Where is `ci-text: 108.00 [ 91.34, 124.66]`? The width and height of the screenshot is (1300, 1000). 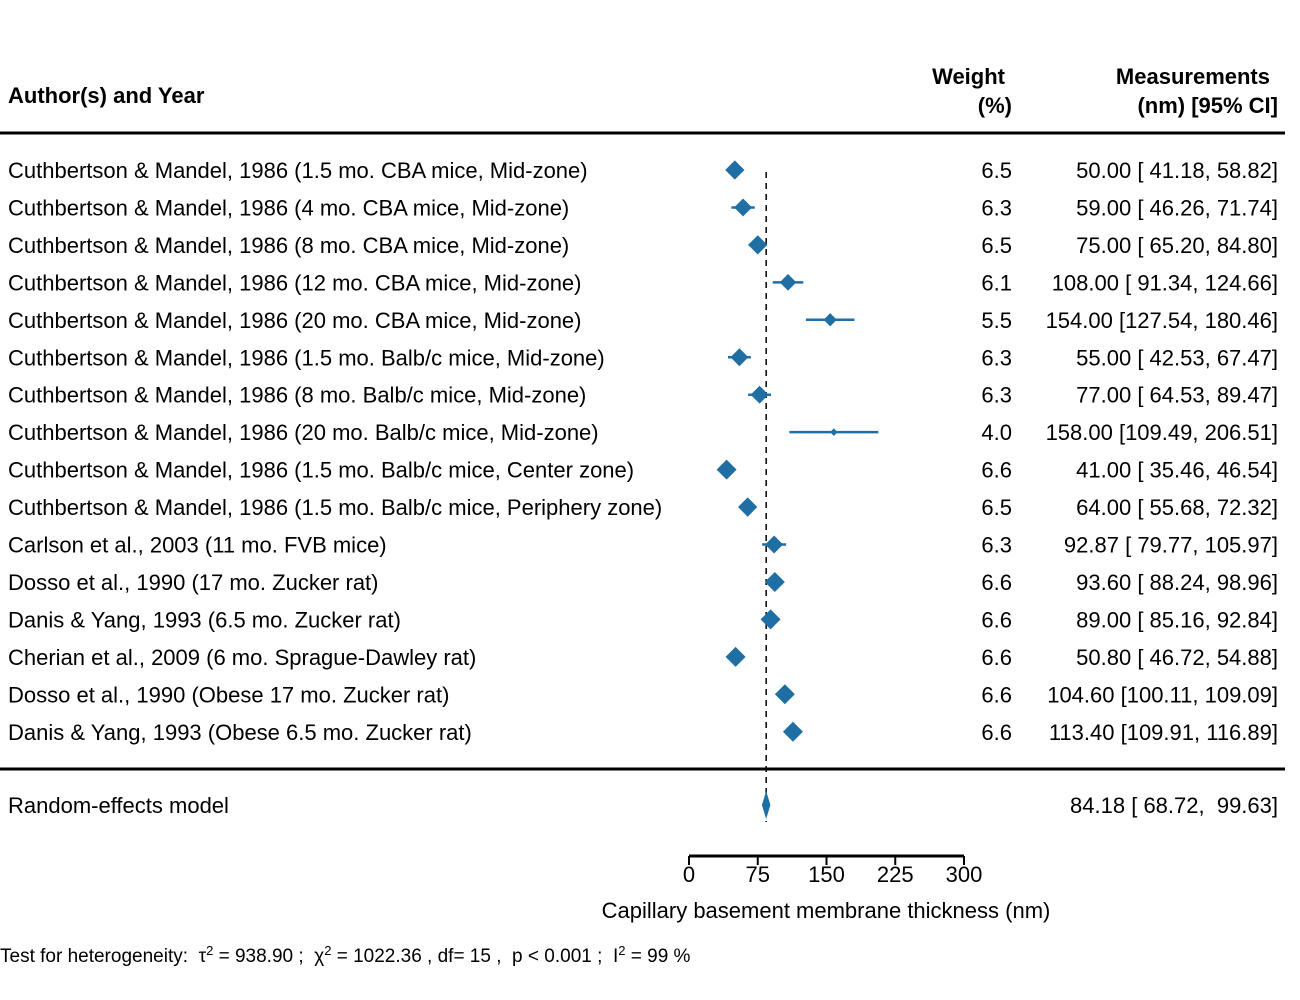
ci-text: 108.00 [ 91.34, 124.66] is located at coordinates (1165, 282).